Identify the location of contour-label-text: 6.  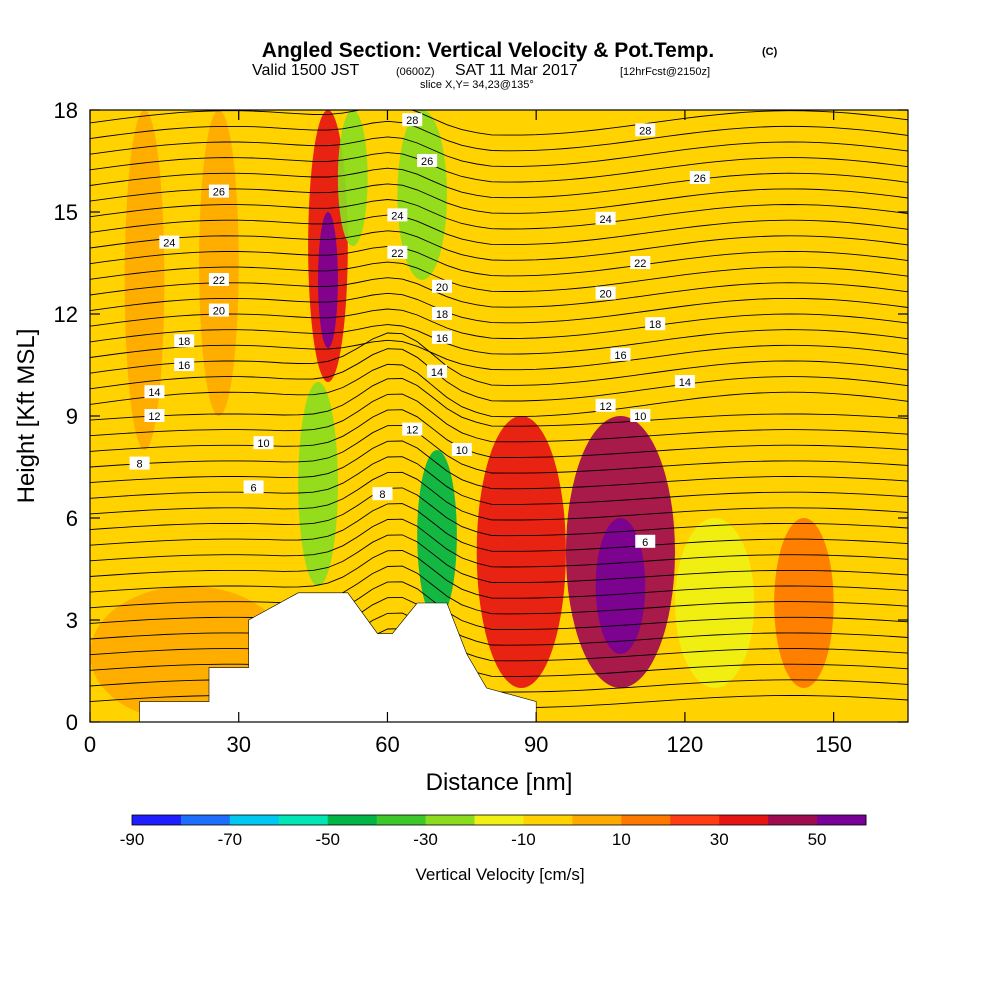
(645, 543).